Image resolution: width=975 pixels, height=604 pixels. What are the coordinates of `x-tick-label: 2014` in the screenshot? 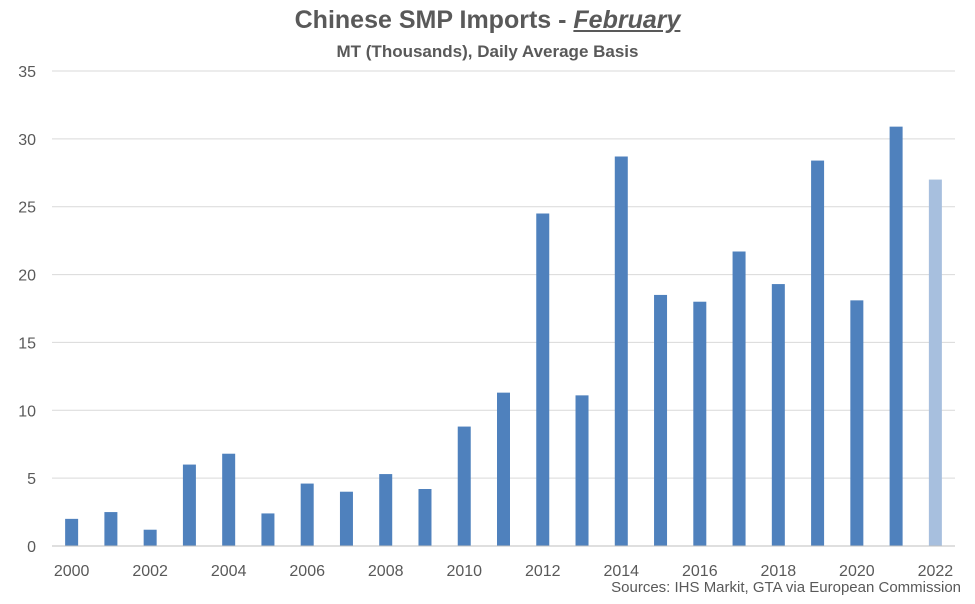 It's located at (621, 571).